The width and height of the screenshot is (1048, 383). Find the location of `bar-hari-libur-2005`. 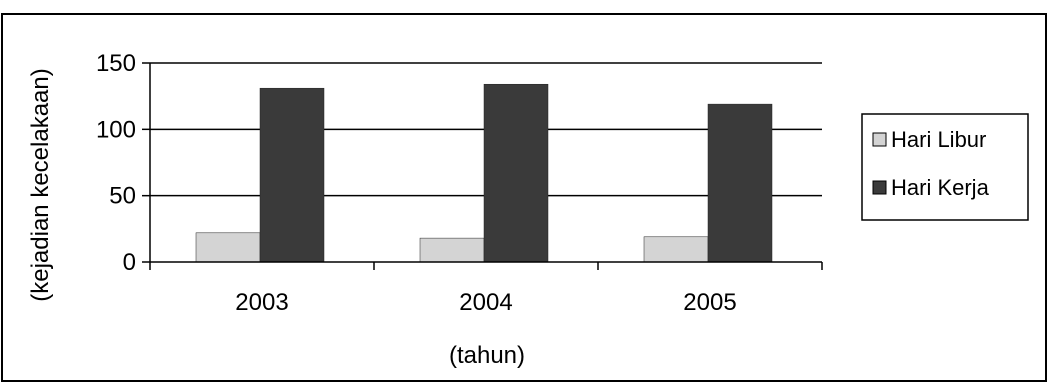

bar-hari-libur-2005 is located at coordinates (676, 249).